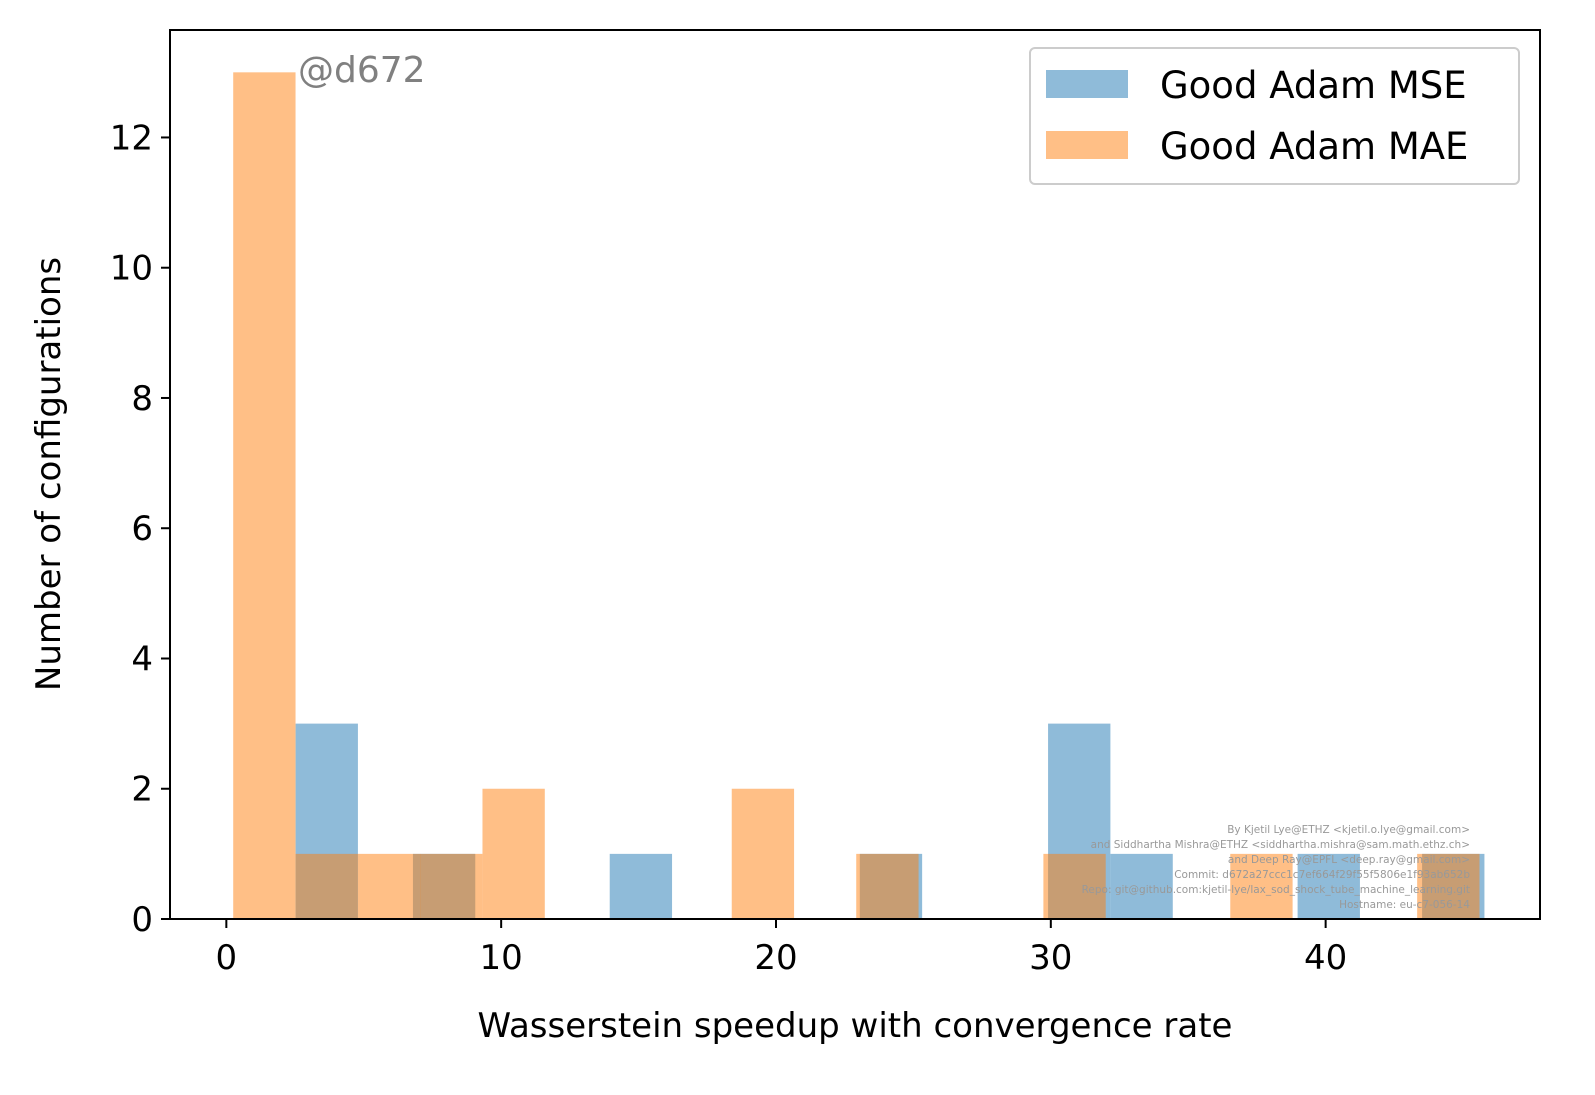 This screenshot has height=1095, width=1595. What do you see at coordinates (227, 958) in the screenshot?
I see `x-tick-label: 0` at bounding box center [227, 958].